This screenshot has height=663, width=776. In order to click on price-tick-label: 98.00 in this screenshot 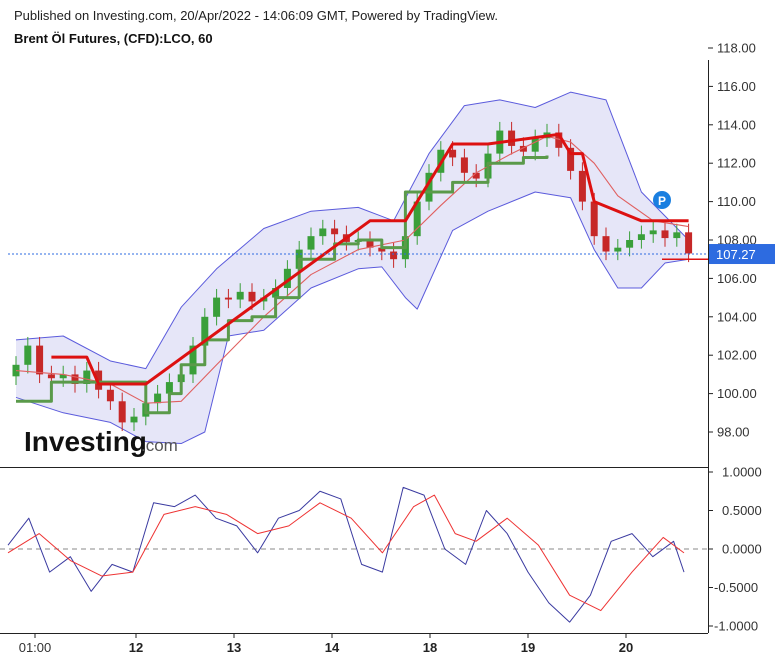, I will do `click(733, 432)`.